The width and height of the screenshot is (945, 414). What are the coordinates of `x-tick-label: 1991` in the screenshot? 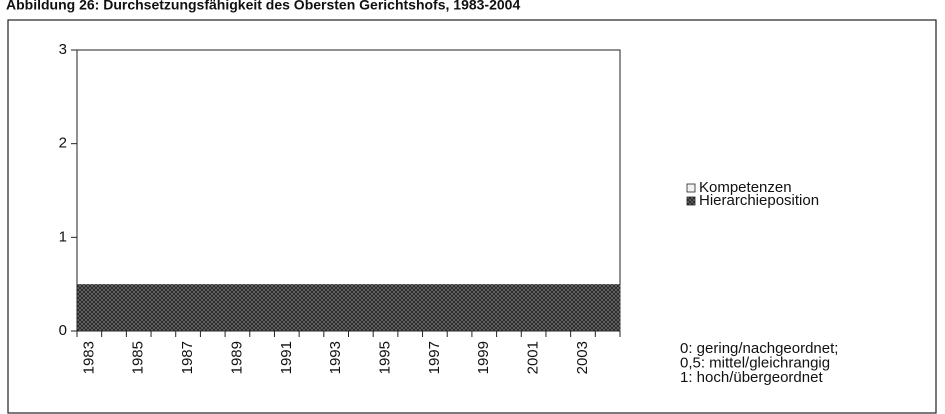 It's located at (286, 357).